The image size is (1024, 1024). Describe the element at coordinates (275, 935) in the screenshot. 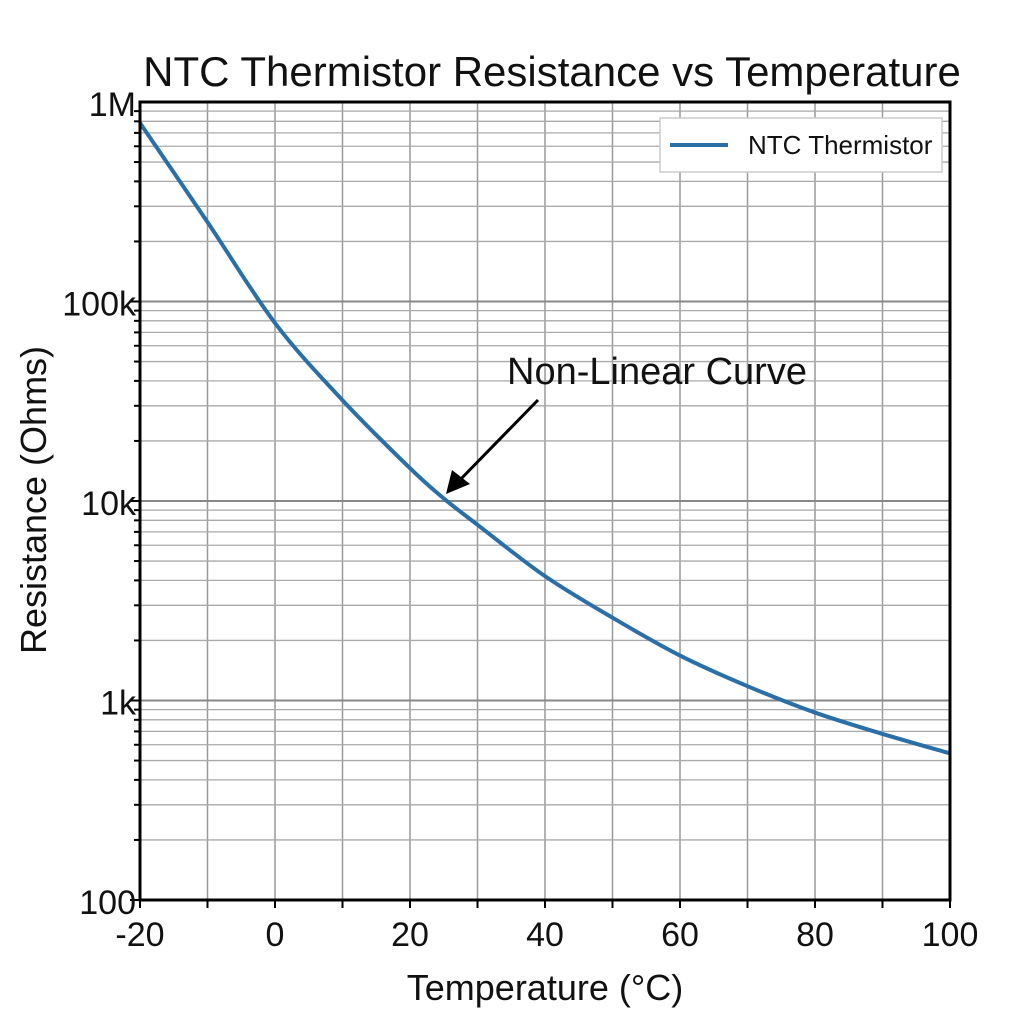

I see `x-tick-label: 0` at that location.